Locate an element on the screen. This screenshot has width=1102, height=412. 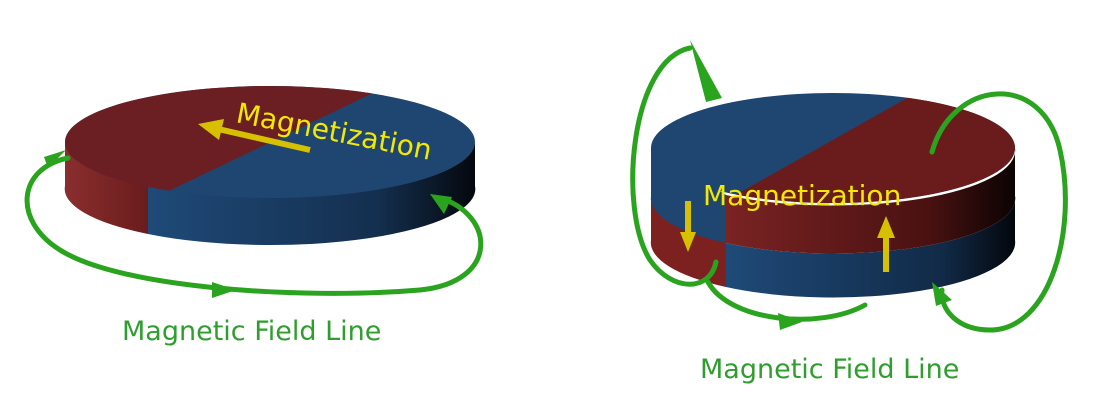
left-magnetization-arrow-icon is located at coordinates (254, 136).